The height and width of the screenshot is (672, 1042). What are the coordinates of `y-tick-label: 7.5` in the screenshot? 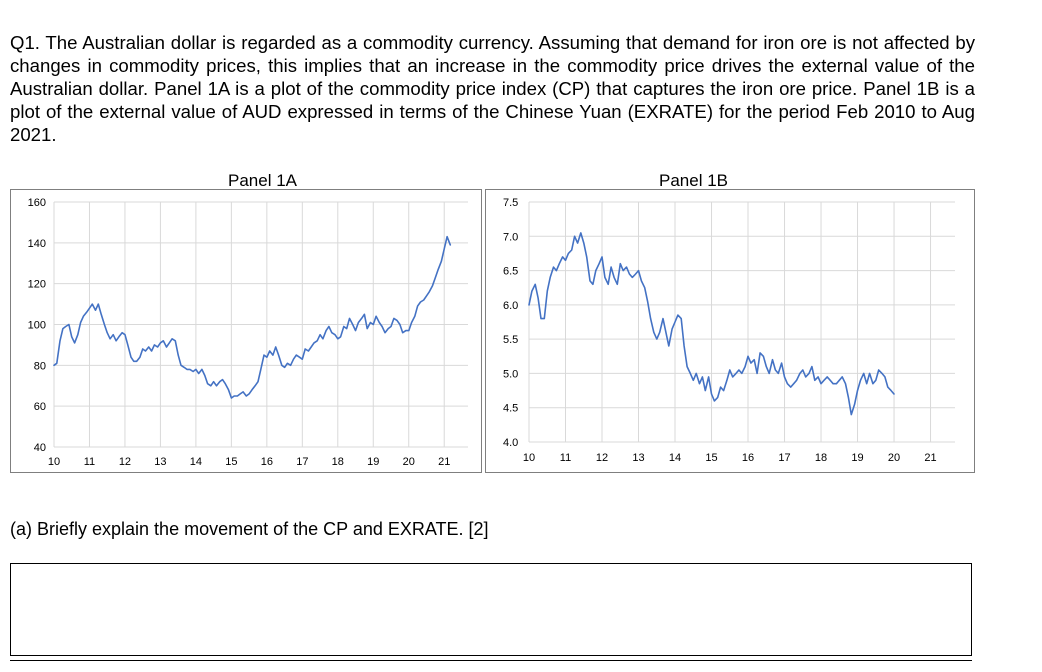 It's located at (510, 203).